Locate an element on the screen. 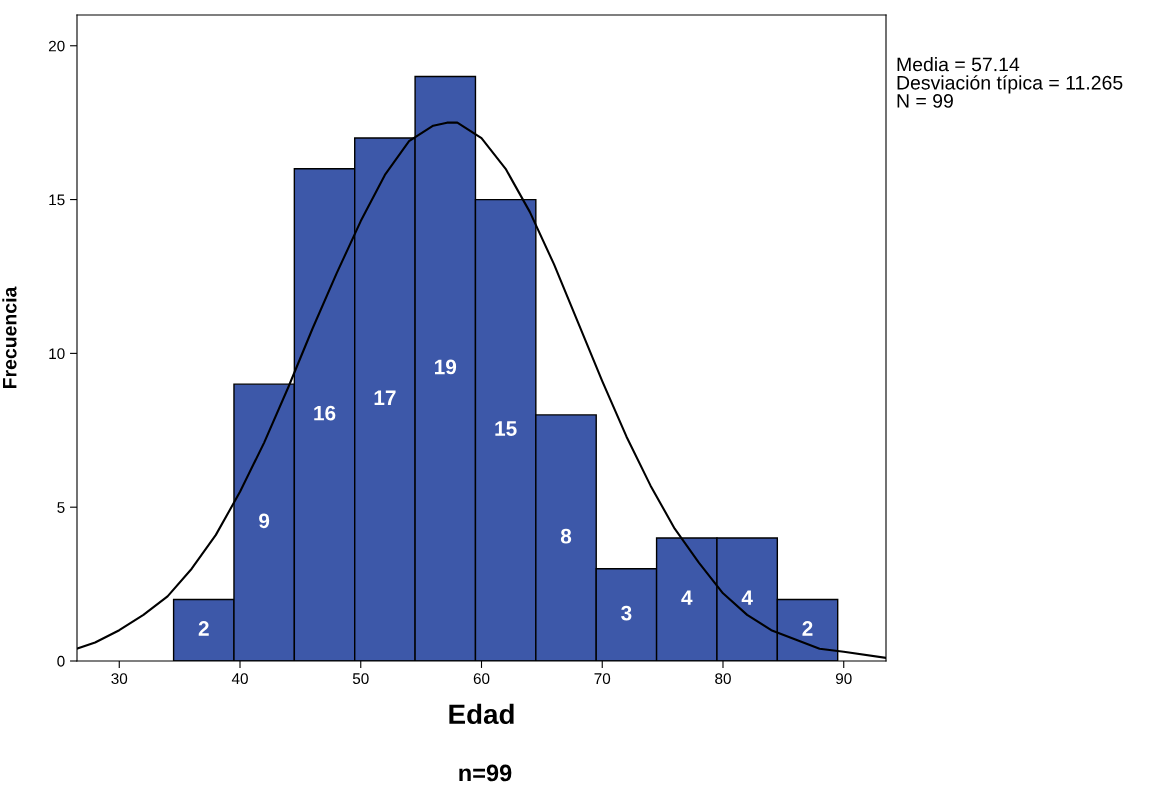  x-tick-label: 50 is located at coordinates (360, 679).